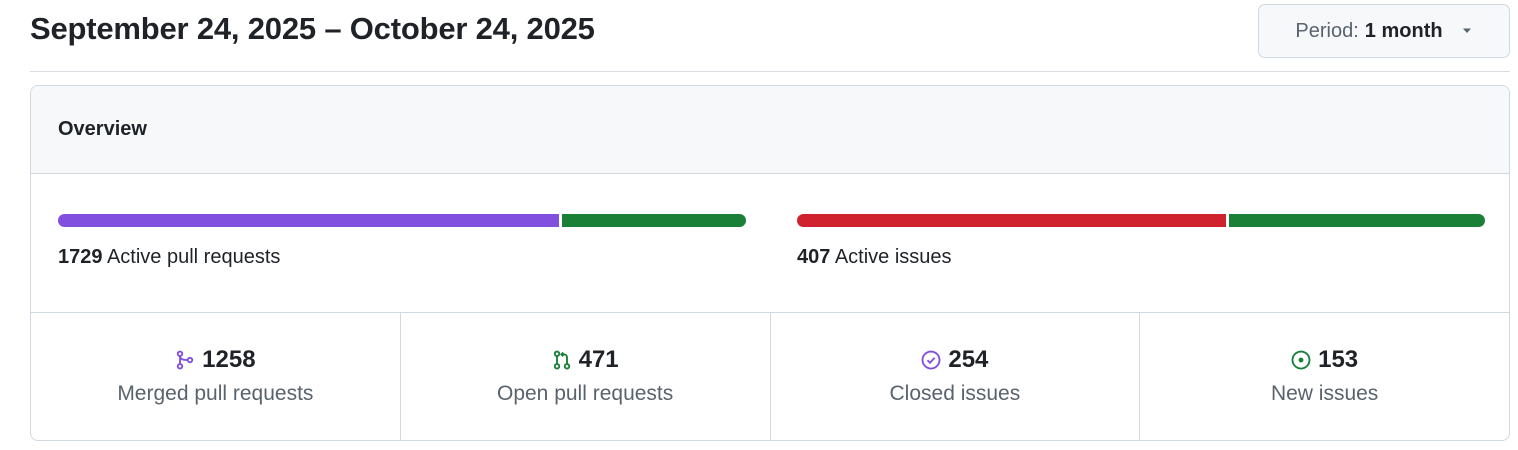 This screenshot has width=1518, height=450. Describe the element at coordinates (229, 359) in the screenshot. I see `merged-pull-requests-count: 1258` at that location.